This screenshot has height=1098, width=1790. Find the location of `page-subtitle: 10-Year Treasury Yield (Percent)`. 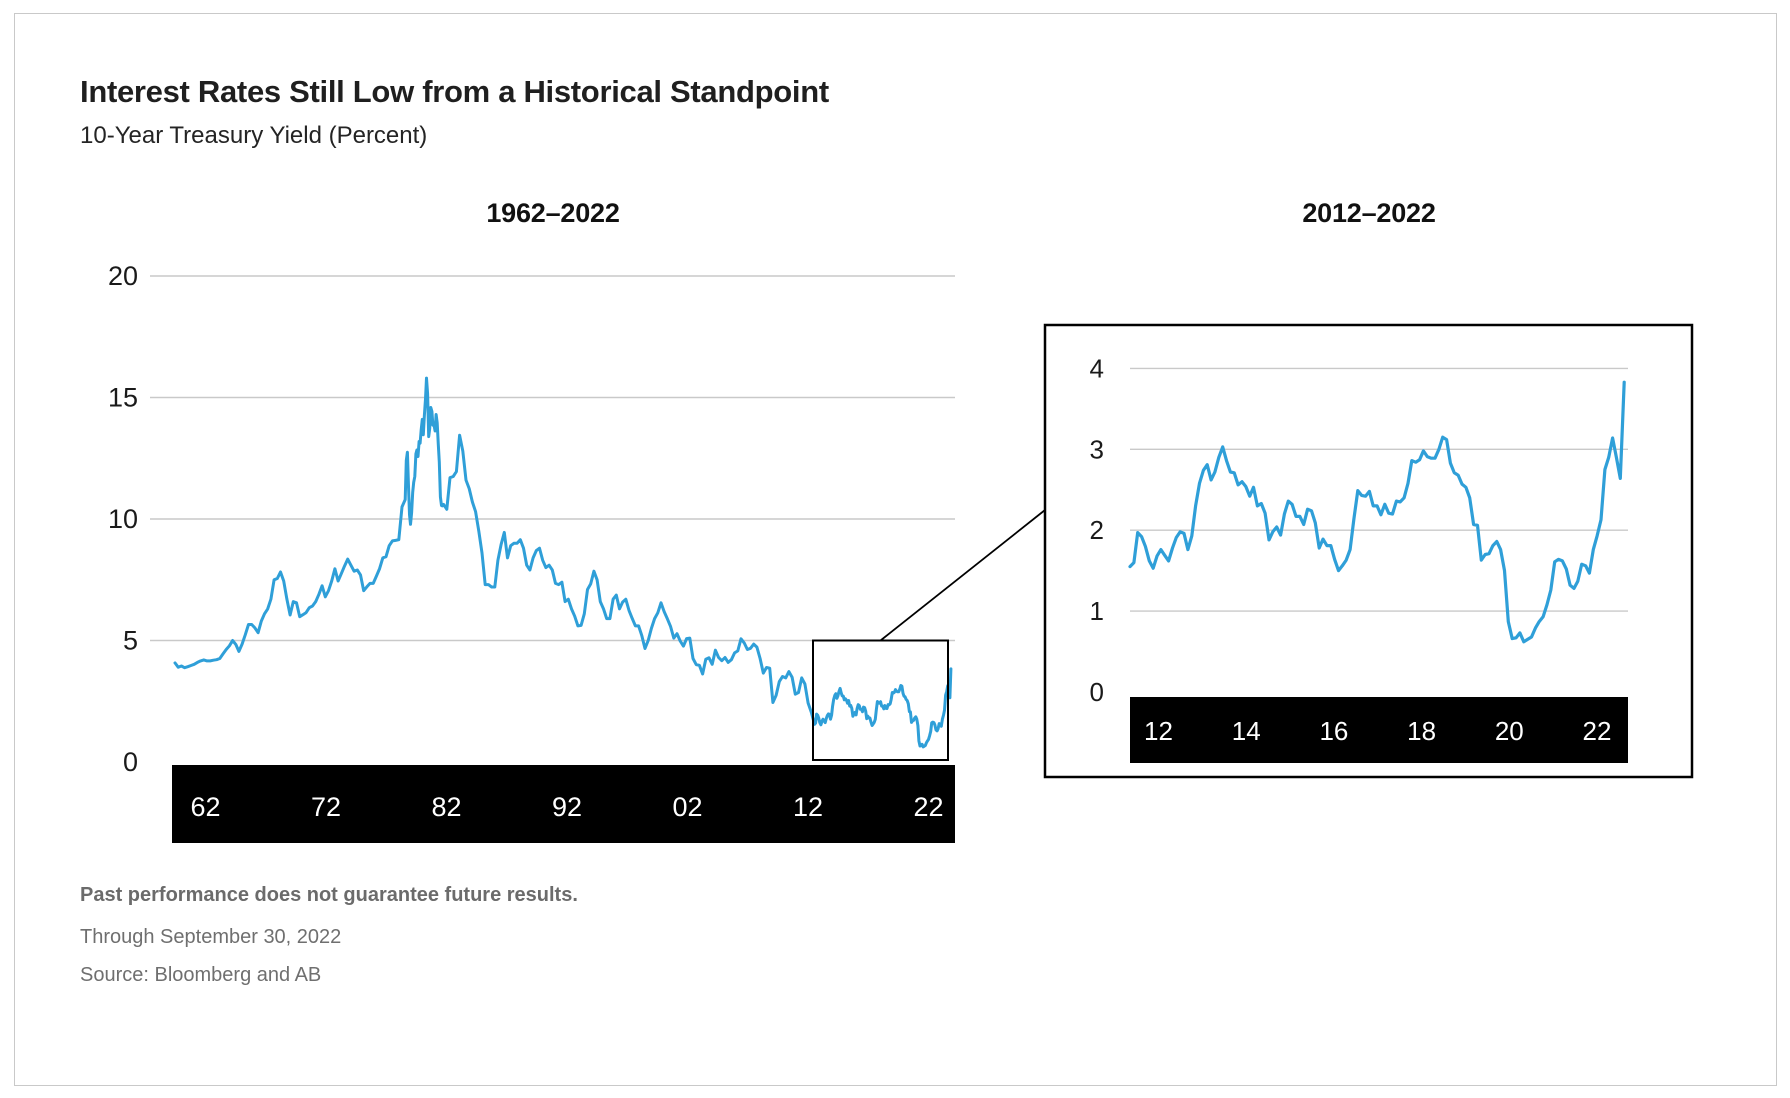

page-subtitle: 10-Year Treasury Yield (Percent) is located at coordinates (254, 135).